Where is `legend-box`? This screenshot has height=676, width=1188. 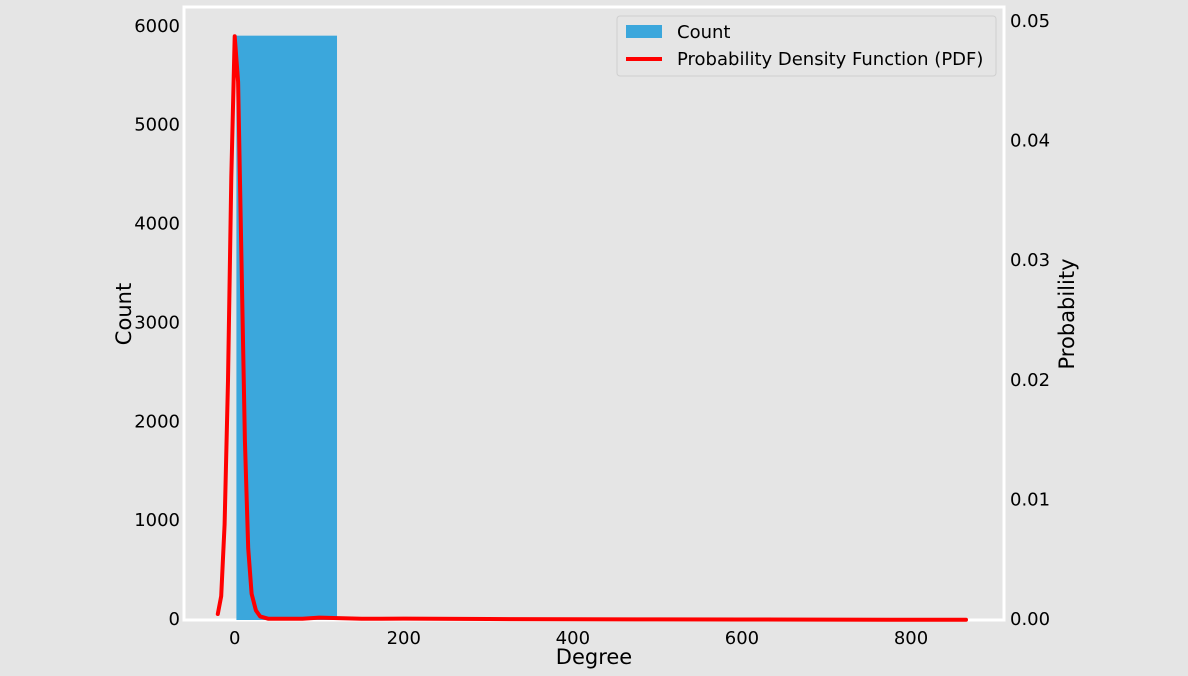 legend-box is located at coordinates (806, 46).